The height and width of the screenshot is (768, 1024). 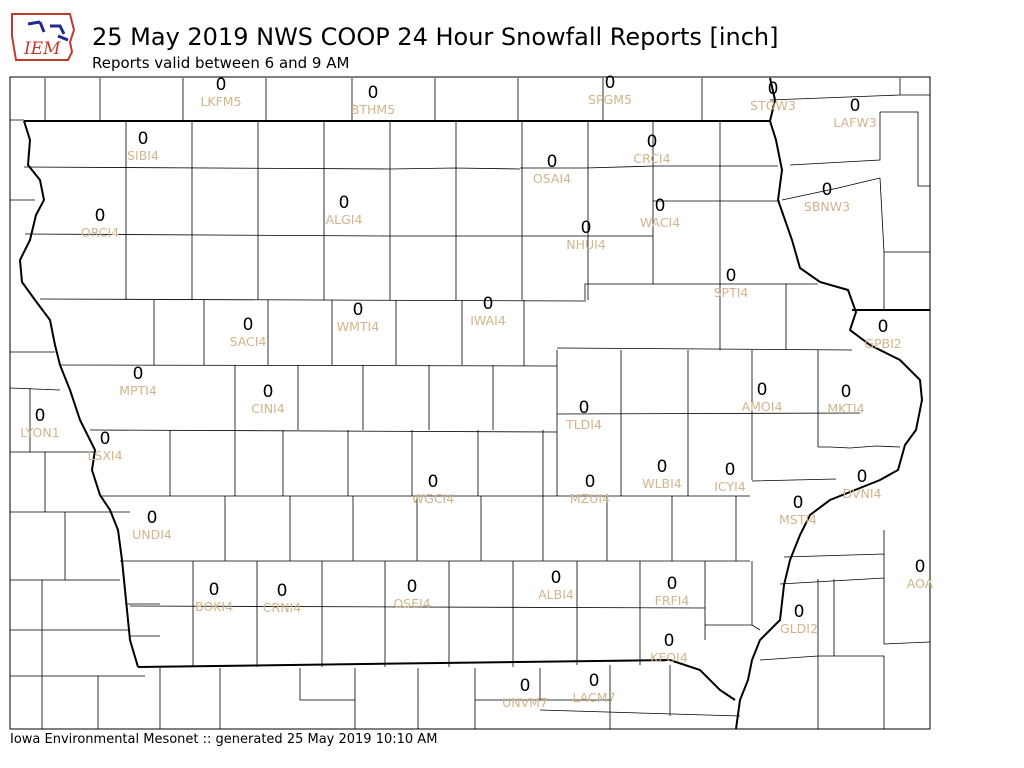 What do you see at coordinates (762, 406) in the screenshot?
I see `station-id: AMOI4` at bounding box center [762, 406].